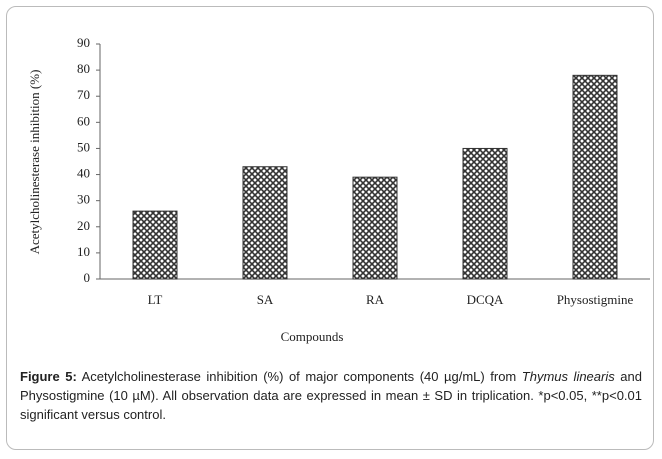 This screenshot has height=459, width=662. Describe the element at coordinates (595, 299) in the screenshot. I see `x-tick-label: Physostigmine` at that location.